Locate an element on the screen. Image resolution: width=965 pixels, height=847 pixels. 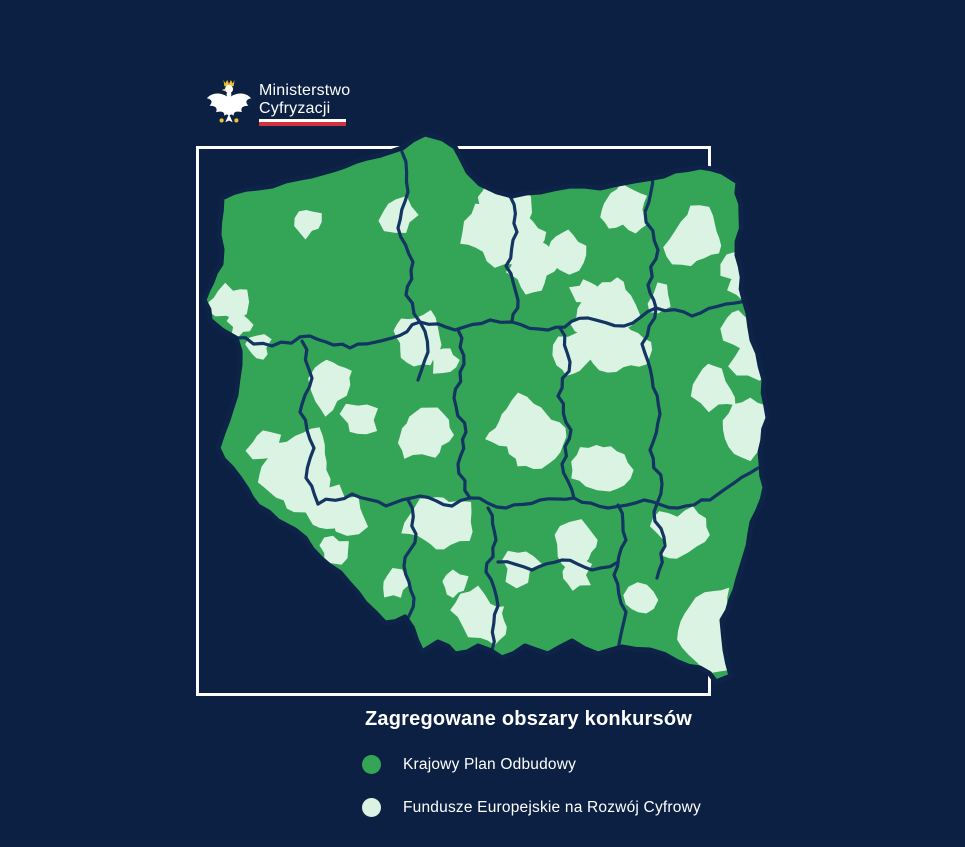
legend-item-feRC: Fundusze Europejskie na Rozwój Cyfrowy is located at coordinates (531, 807).